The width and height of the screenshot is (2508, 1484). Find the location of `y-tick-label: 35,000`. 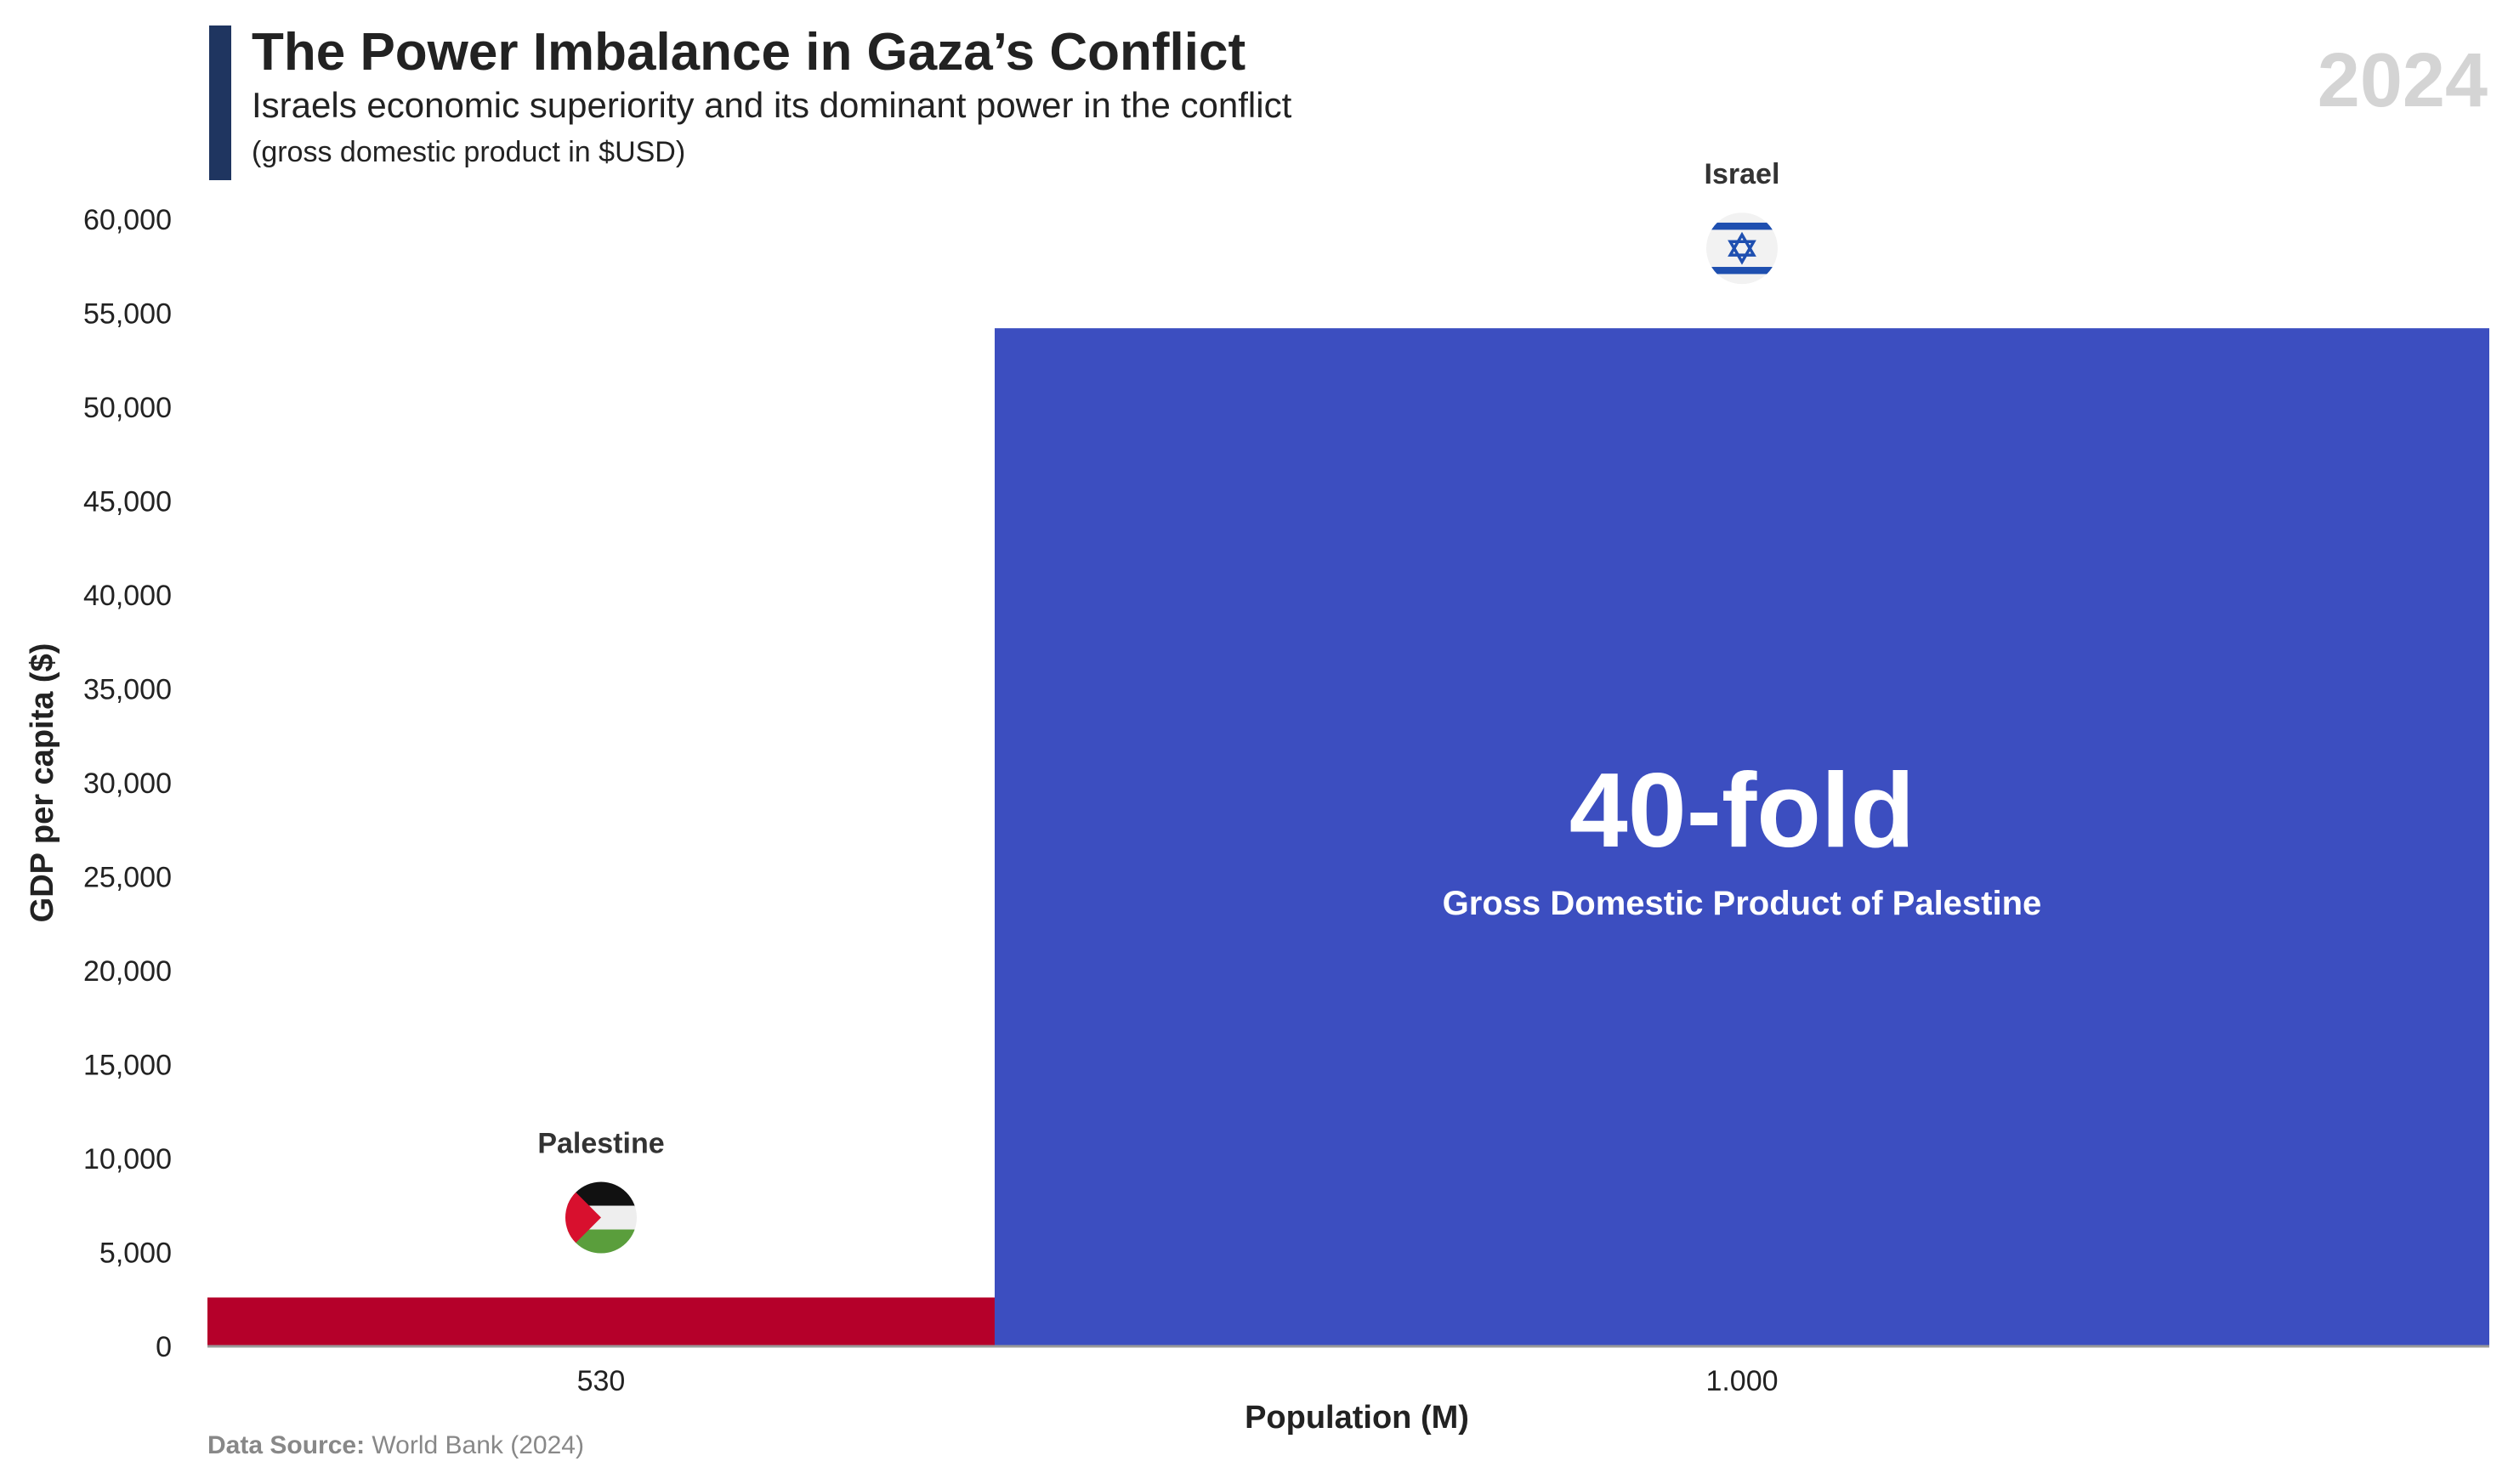

y-tick-label: 35,000 is located at coordinates (127, 690).